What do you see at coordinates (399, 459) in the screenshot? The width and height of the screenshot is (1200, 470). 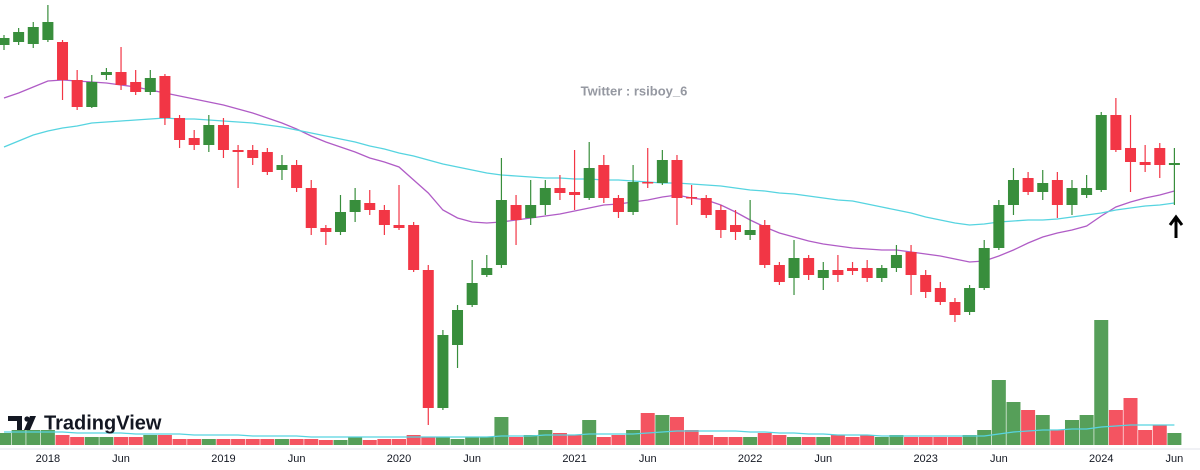 I see `x-tick-label: 2020` at bounding box center [399, 459].